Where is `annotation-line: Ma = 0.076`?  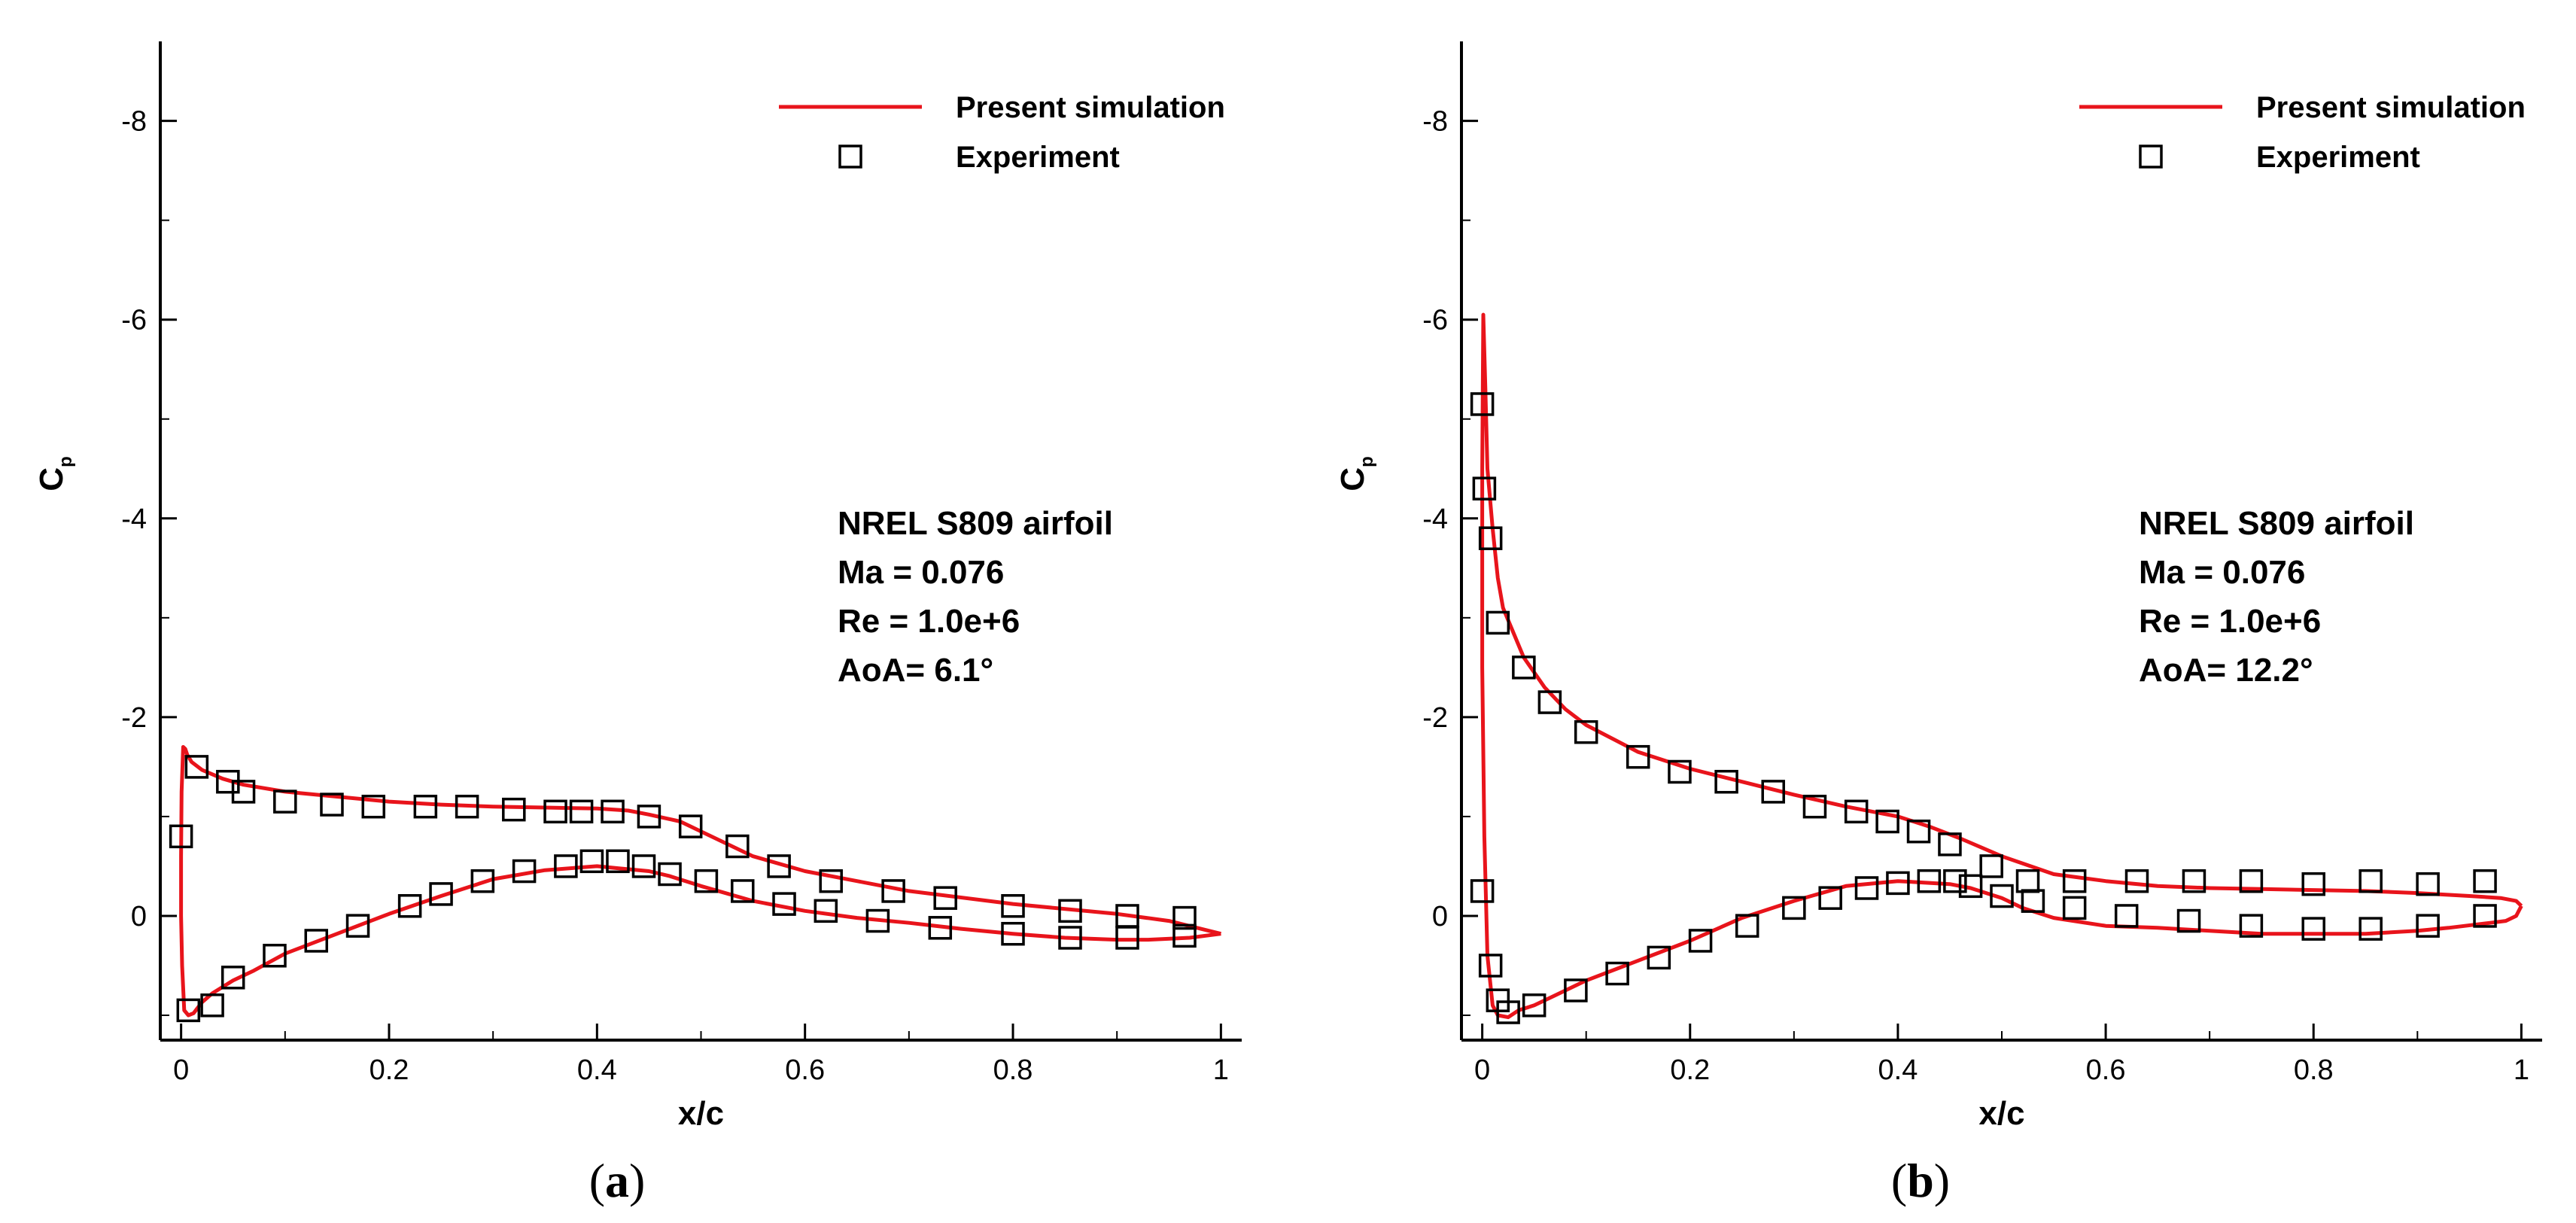
annotation-line: Ma = 0.076 is located at coordinates (921, 572).